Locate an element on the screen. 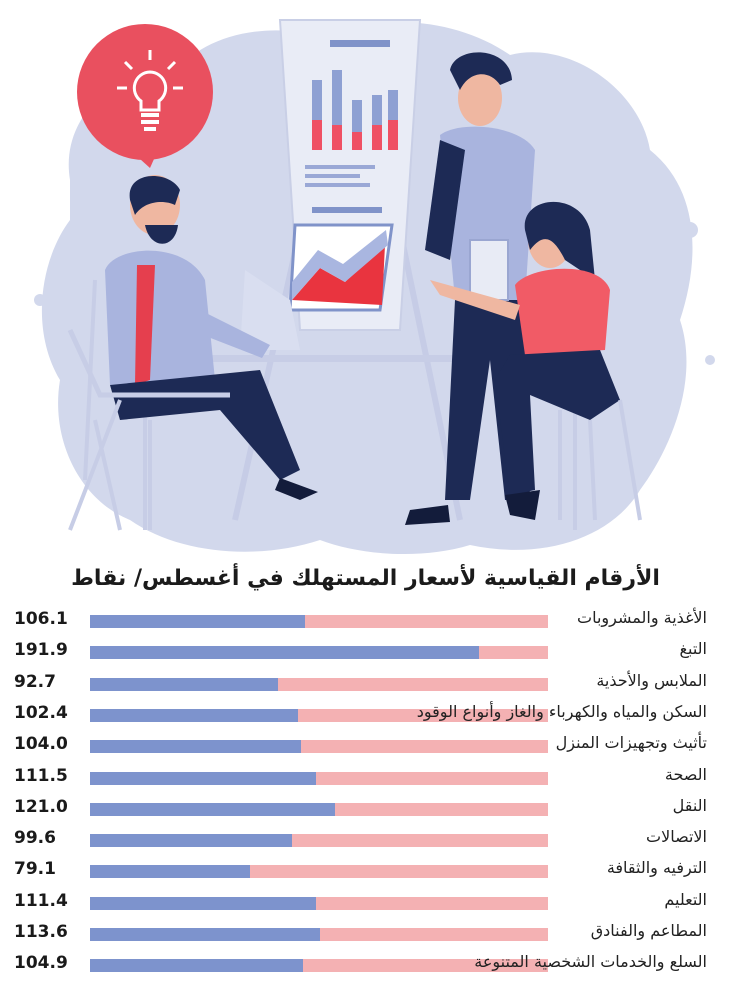 This screenshot has width=731, height=1000. bar-value-label: 191.9 is located at coordinates (41, 650).